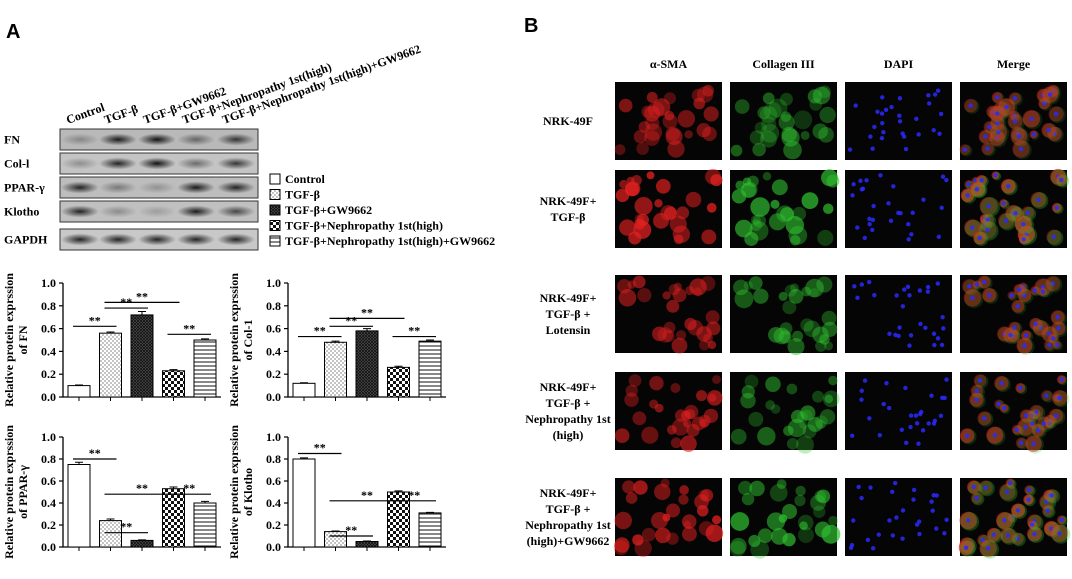 The width and height of the screenshot is (1072, 579). I want to click on y-tick-label: 0.8, so click(273, 459).